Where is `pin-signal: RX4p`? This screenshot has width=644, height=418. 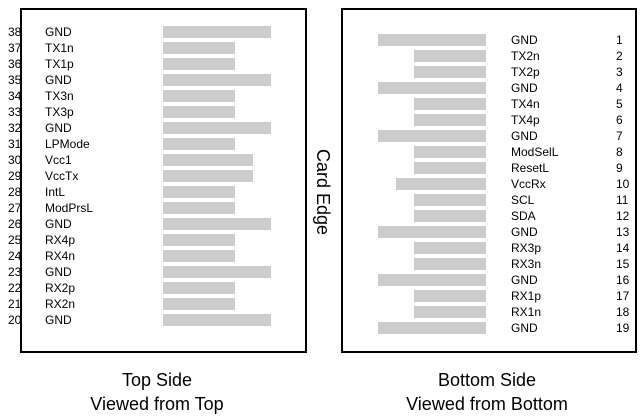 pin-signal: RX4p is located at coordinates (60, 240).